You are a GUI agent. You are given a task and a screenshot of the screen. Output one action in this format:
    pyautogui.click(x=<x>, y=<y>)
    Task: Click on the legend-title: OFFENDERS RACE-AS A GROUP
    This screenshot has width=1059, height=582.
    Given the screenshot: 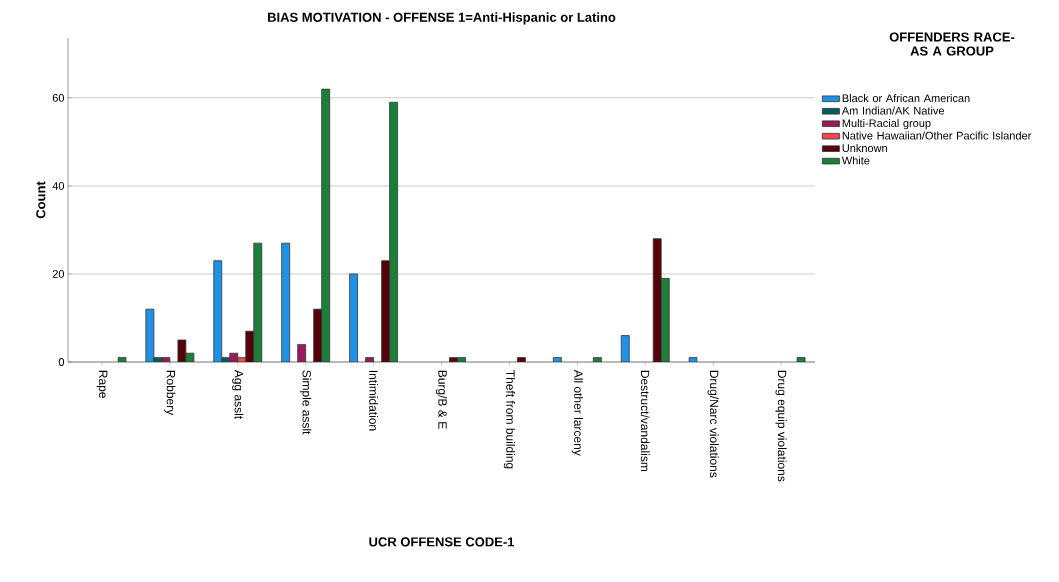 What is the action you would take?
    pyautogui.click(x=952, y=44)
    